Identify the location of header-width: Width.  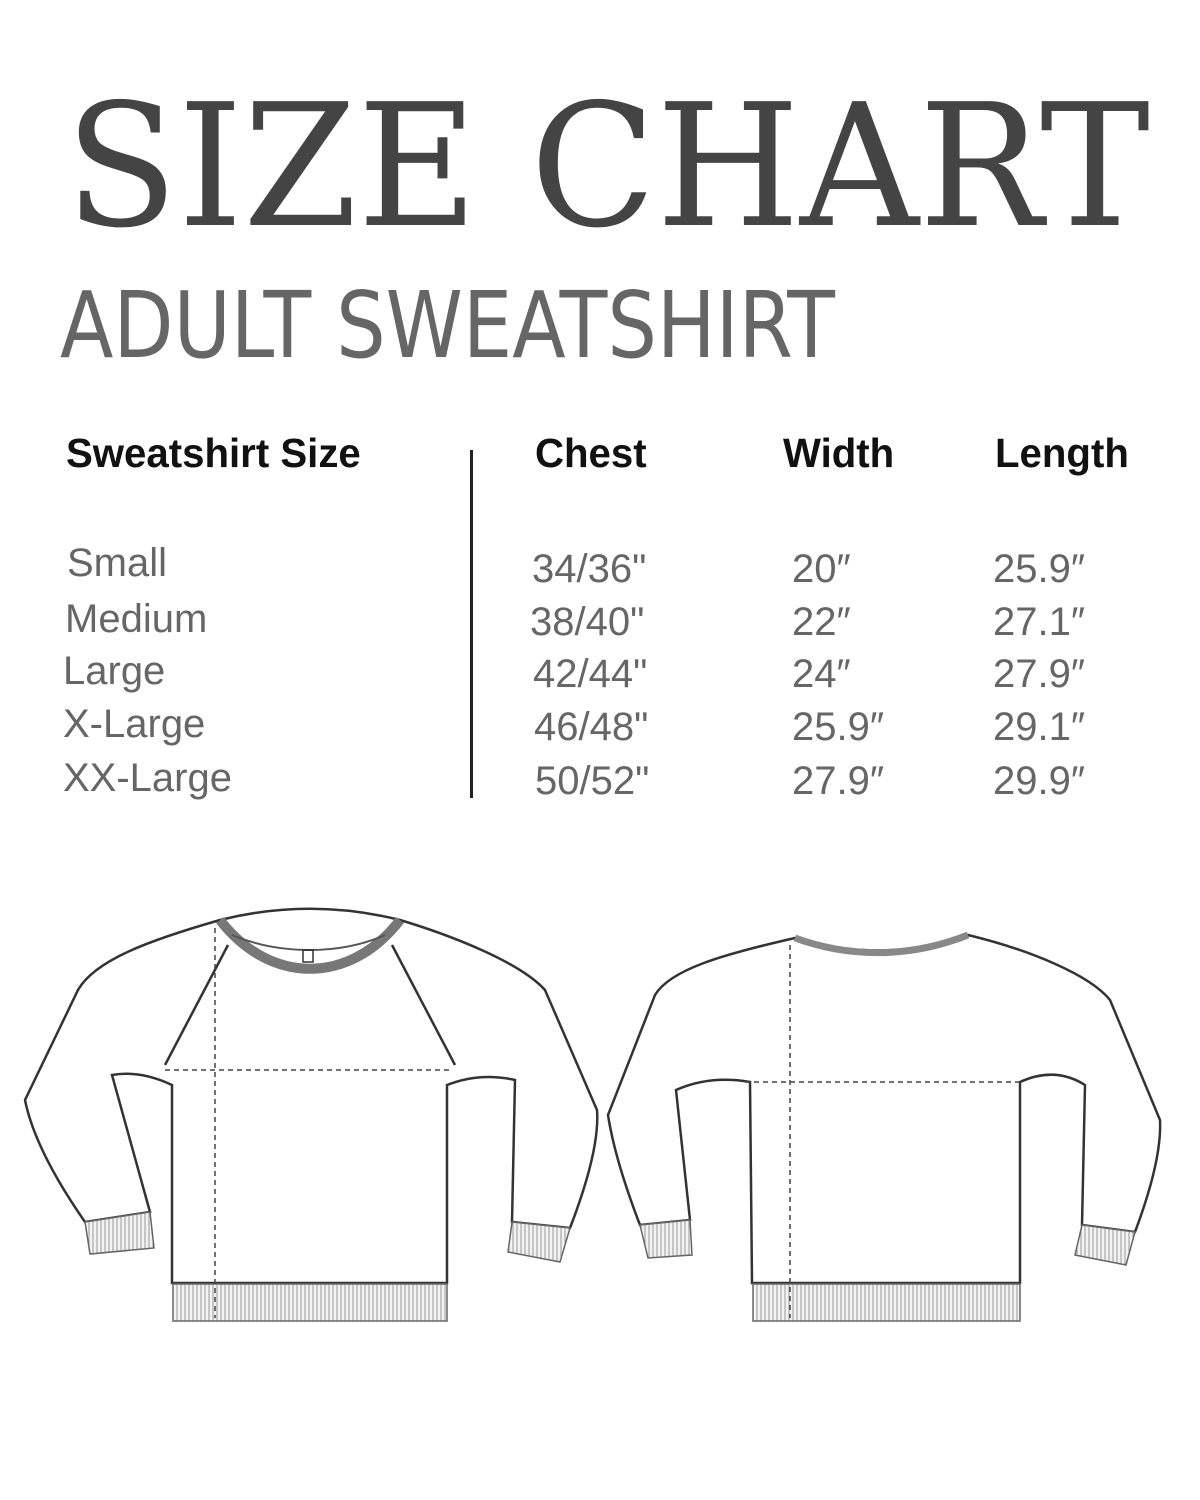
(839, 453).